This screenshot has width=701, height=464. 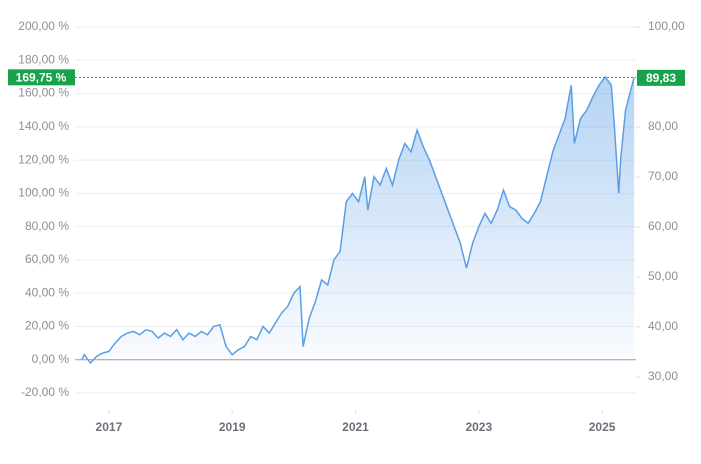 I want to click on y-tick-label: 180,00 %, so click(x=43, y=59).